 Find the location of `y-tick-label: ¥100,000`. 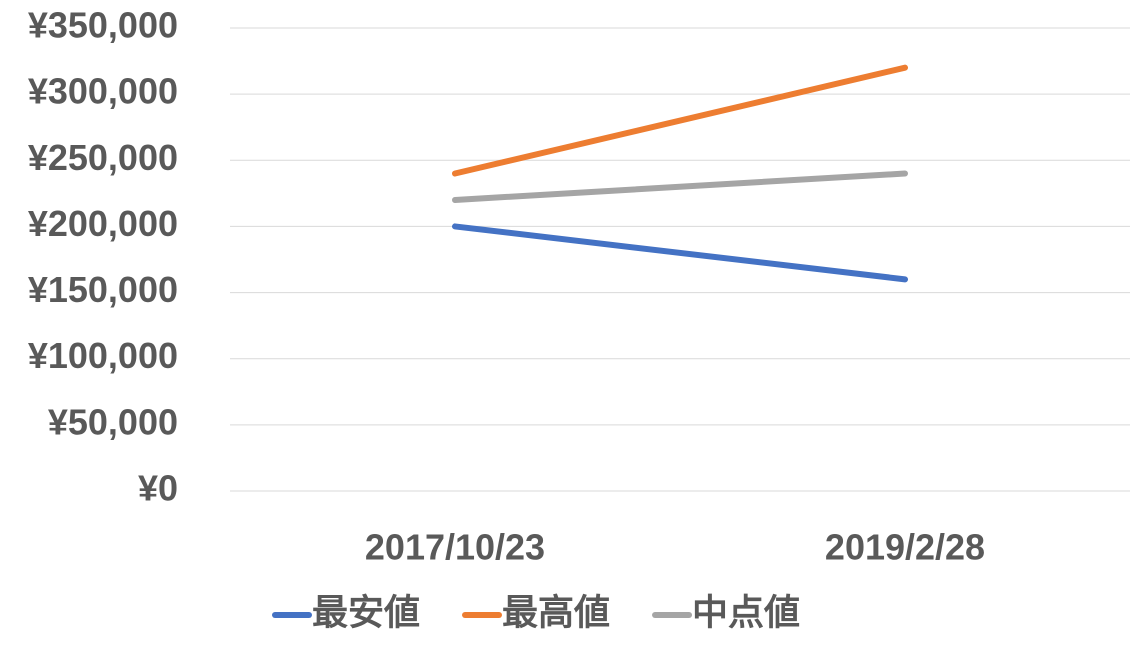

y-tick-label: ¥100,000 is located at coordinates (103, 355).